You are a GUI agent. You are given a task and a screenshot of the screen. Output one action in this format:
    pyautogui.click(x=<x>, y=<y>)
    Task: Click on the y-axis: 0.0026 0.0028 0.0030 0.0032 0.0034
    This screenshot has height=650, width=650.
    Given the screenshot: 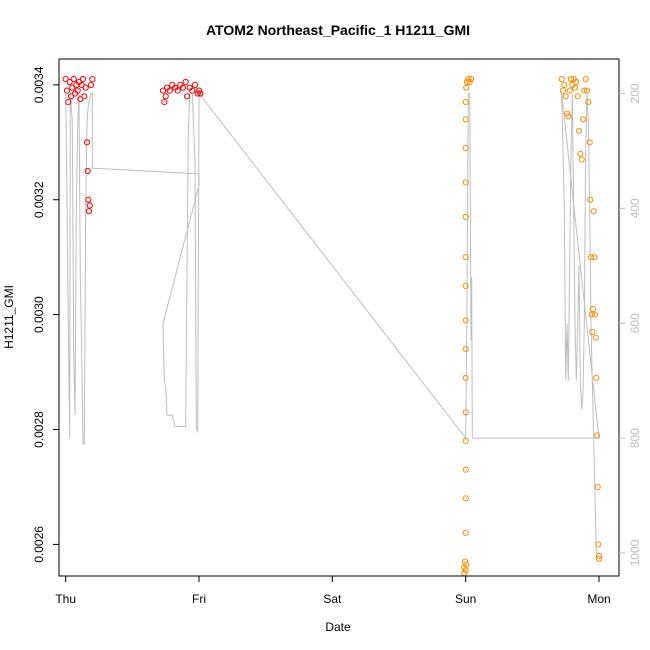 What is the action you would take?
    pyautogui.click(x=45, y=314)
    